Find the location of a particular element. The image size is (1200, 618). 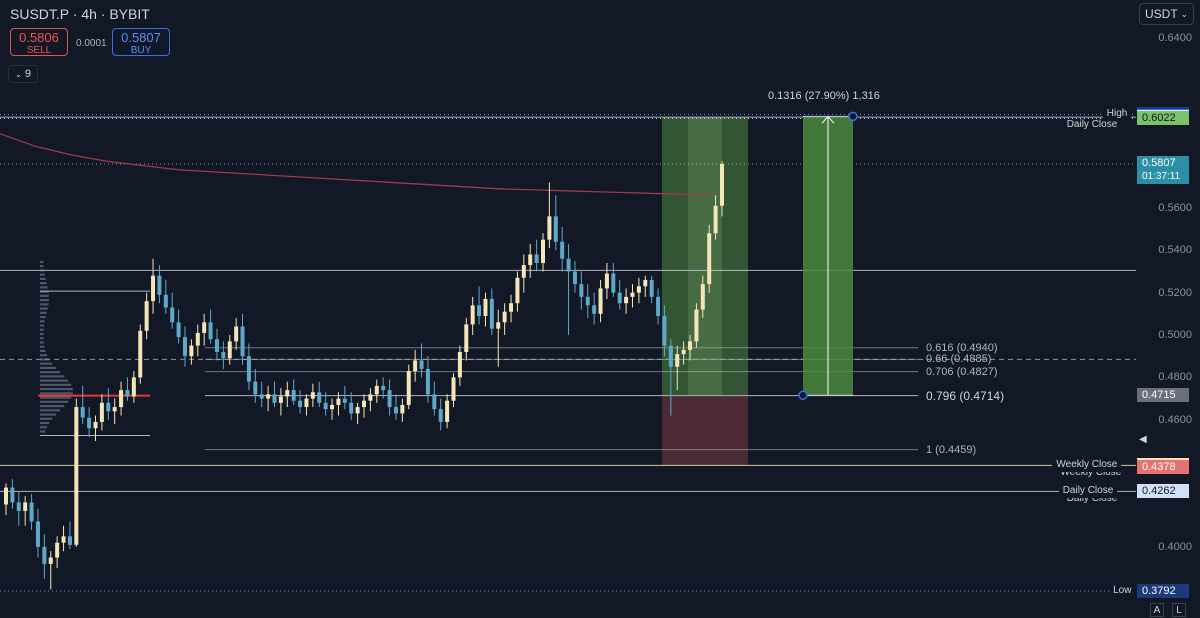

sell-label: SELL is located at coordinates (39, 50).